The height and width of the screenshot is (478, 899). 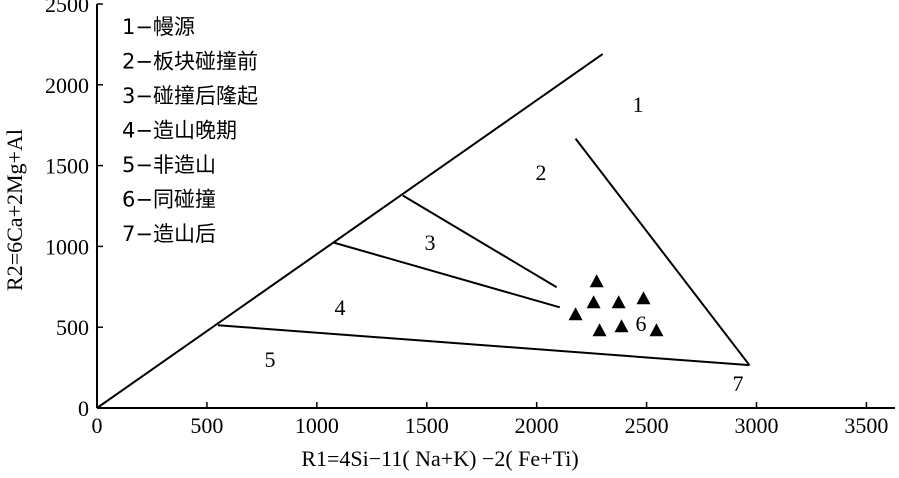 What do you see at coordinates (641, 323) in the screenshot?
I see `region-label: 6` at bounding box center [641, 323].